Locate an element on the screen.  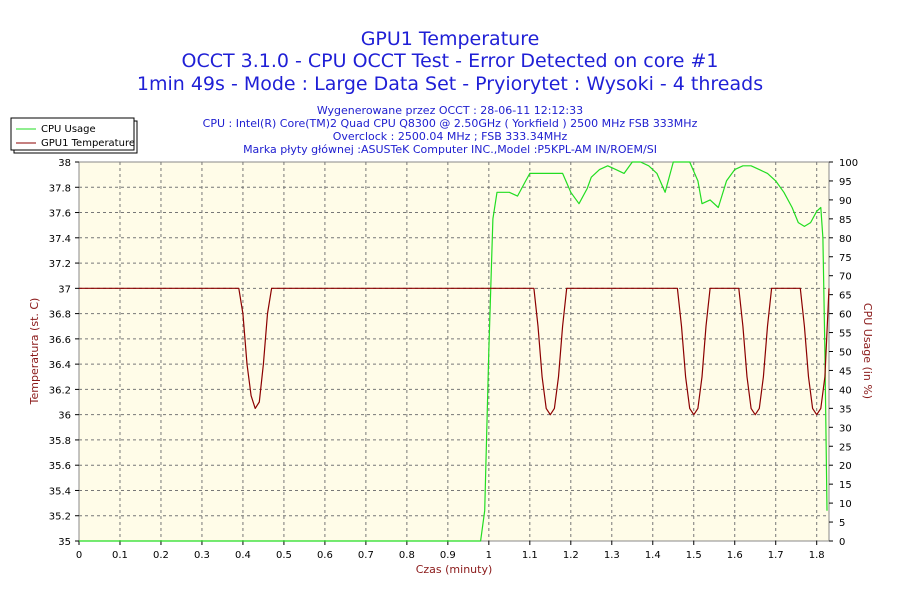
y-left-tick-label: 37.8 is located at coordinates (60, 188).